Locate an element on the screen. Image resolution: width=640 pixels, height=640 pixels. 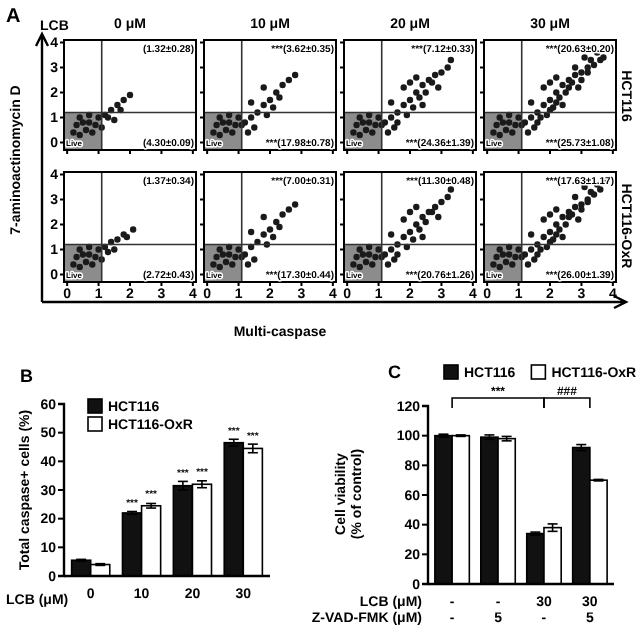
chart-title: C is located at coordinates (395, 372).